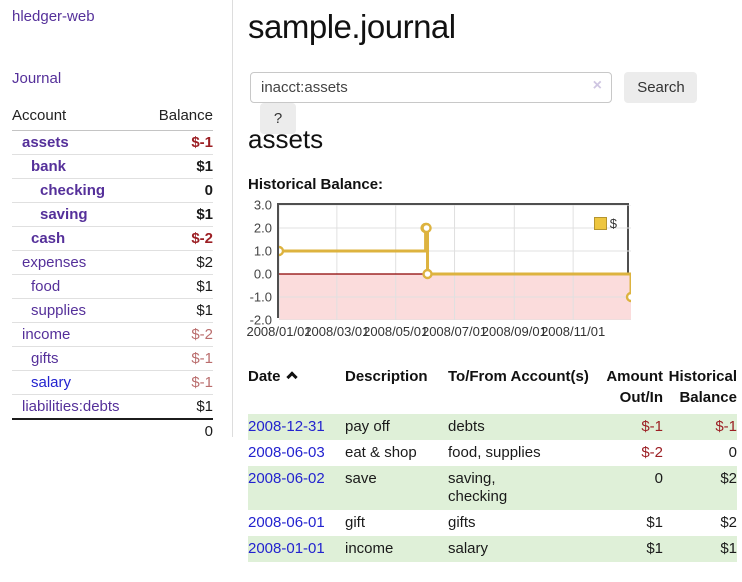 This screenshot has height=582, width=742. I want to click on account-link: liabilities:debts, so click(71, 406).